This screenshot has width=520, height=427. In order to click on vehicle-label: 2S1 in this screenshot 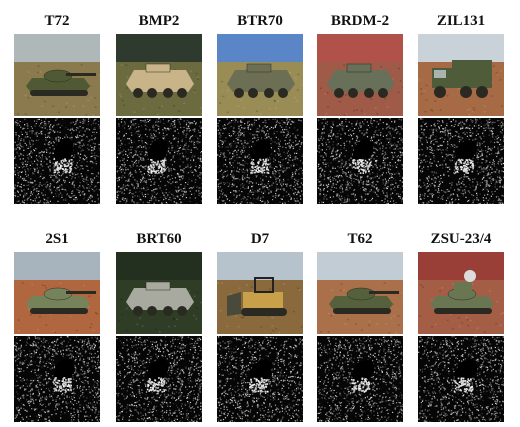, I will do `click(57, 239)`.